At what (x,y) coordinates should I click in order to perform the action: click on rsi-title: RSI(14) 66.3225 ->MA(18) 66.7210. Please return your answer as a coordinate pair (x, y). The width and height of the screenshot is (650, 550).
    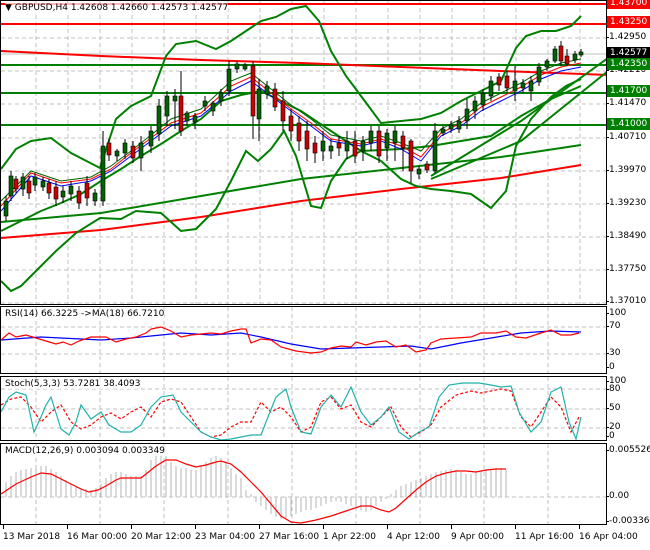
    Looking at the image, I should click on (85, 314).